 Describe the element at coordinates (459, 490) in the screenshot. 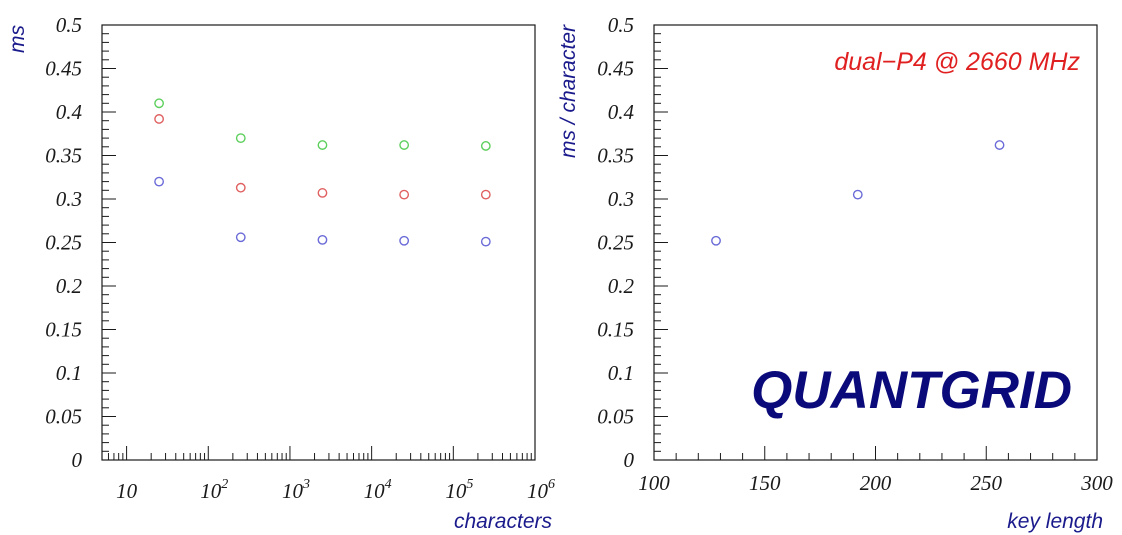

I see `x-tick-label: 105` at that location.